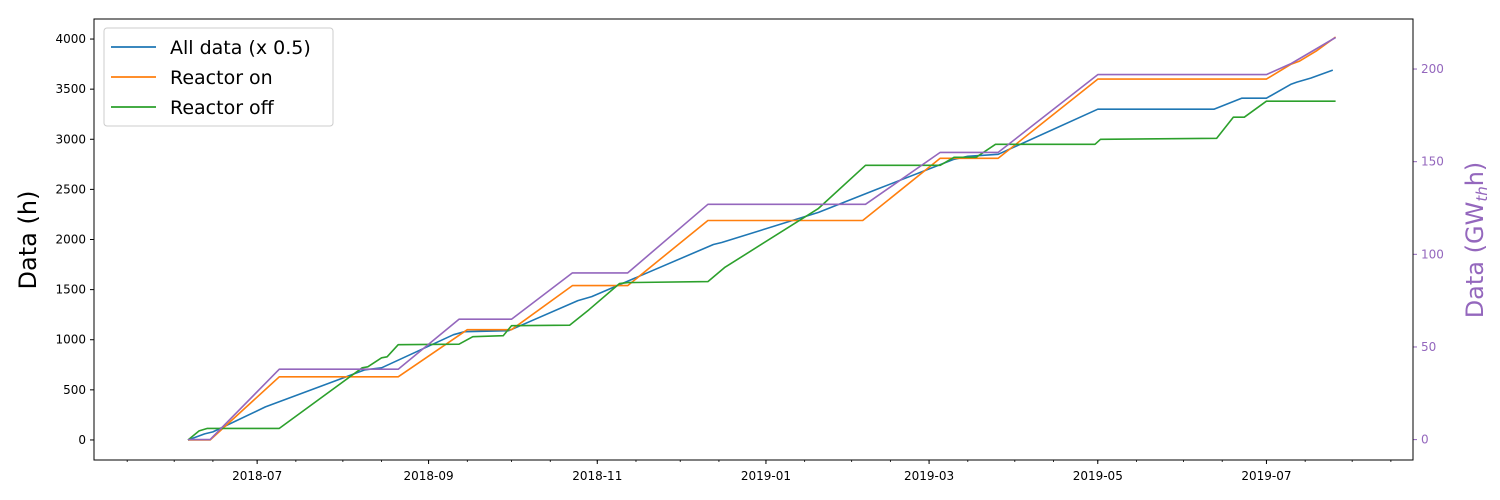  I want to click on y-tick-label: 1500, so click(70, 290).